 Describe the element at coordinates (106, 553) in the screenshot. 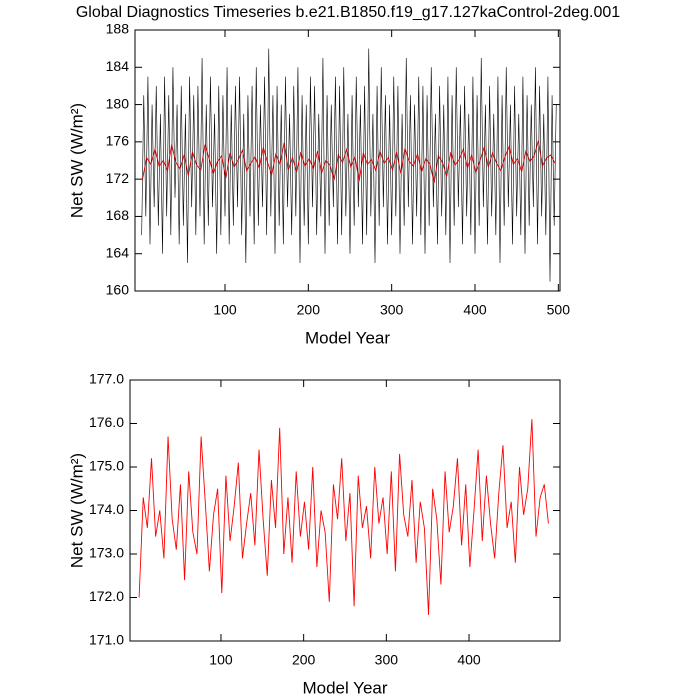

I see `y-tick-label: 173.0` at that location.